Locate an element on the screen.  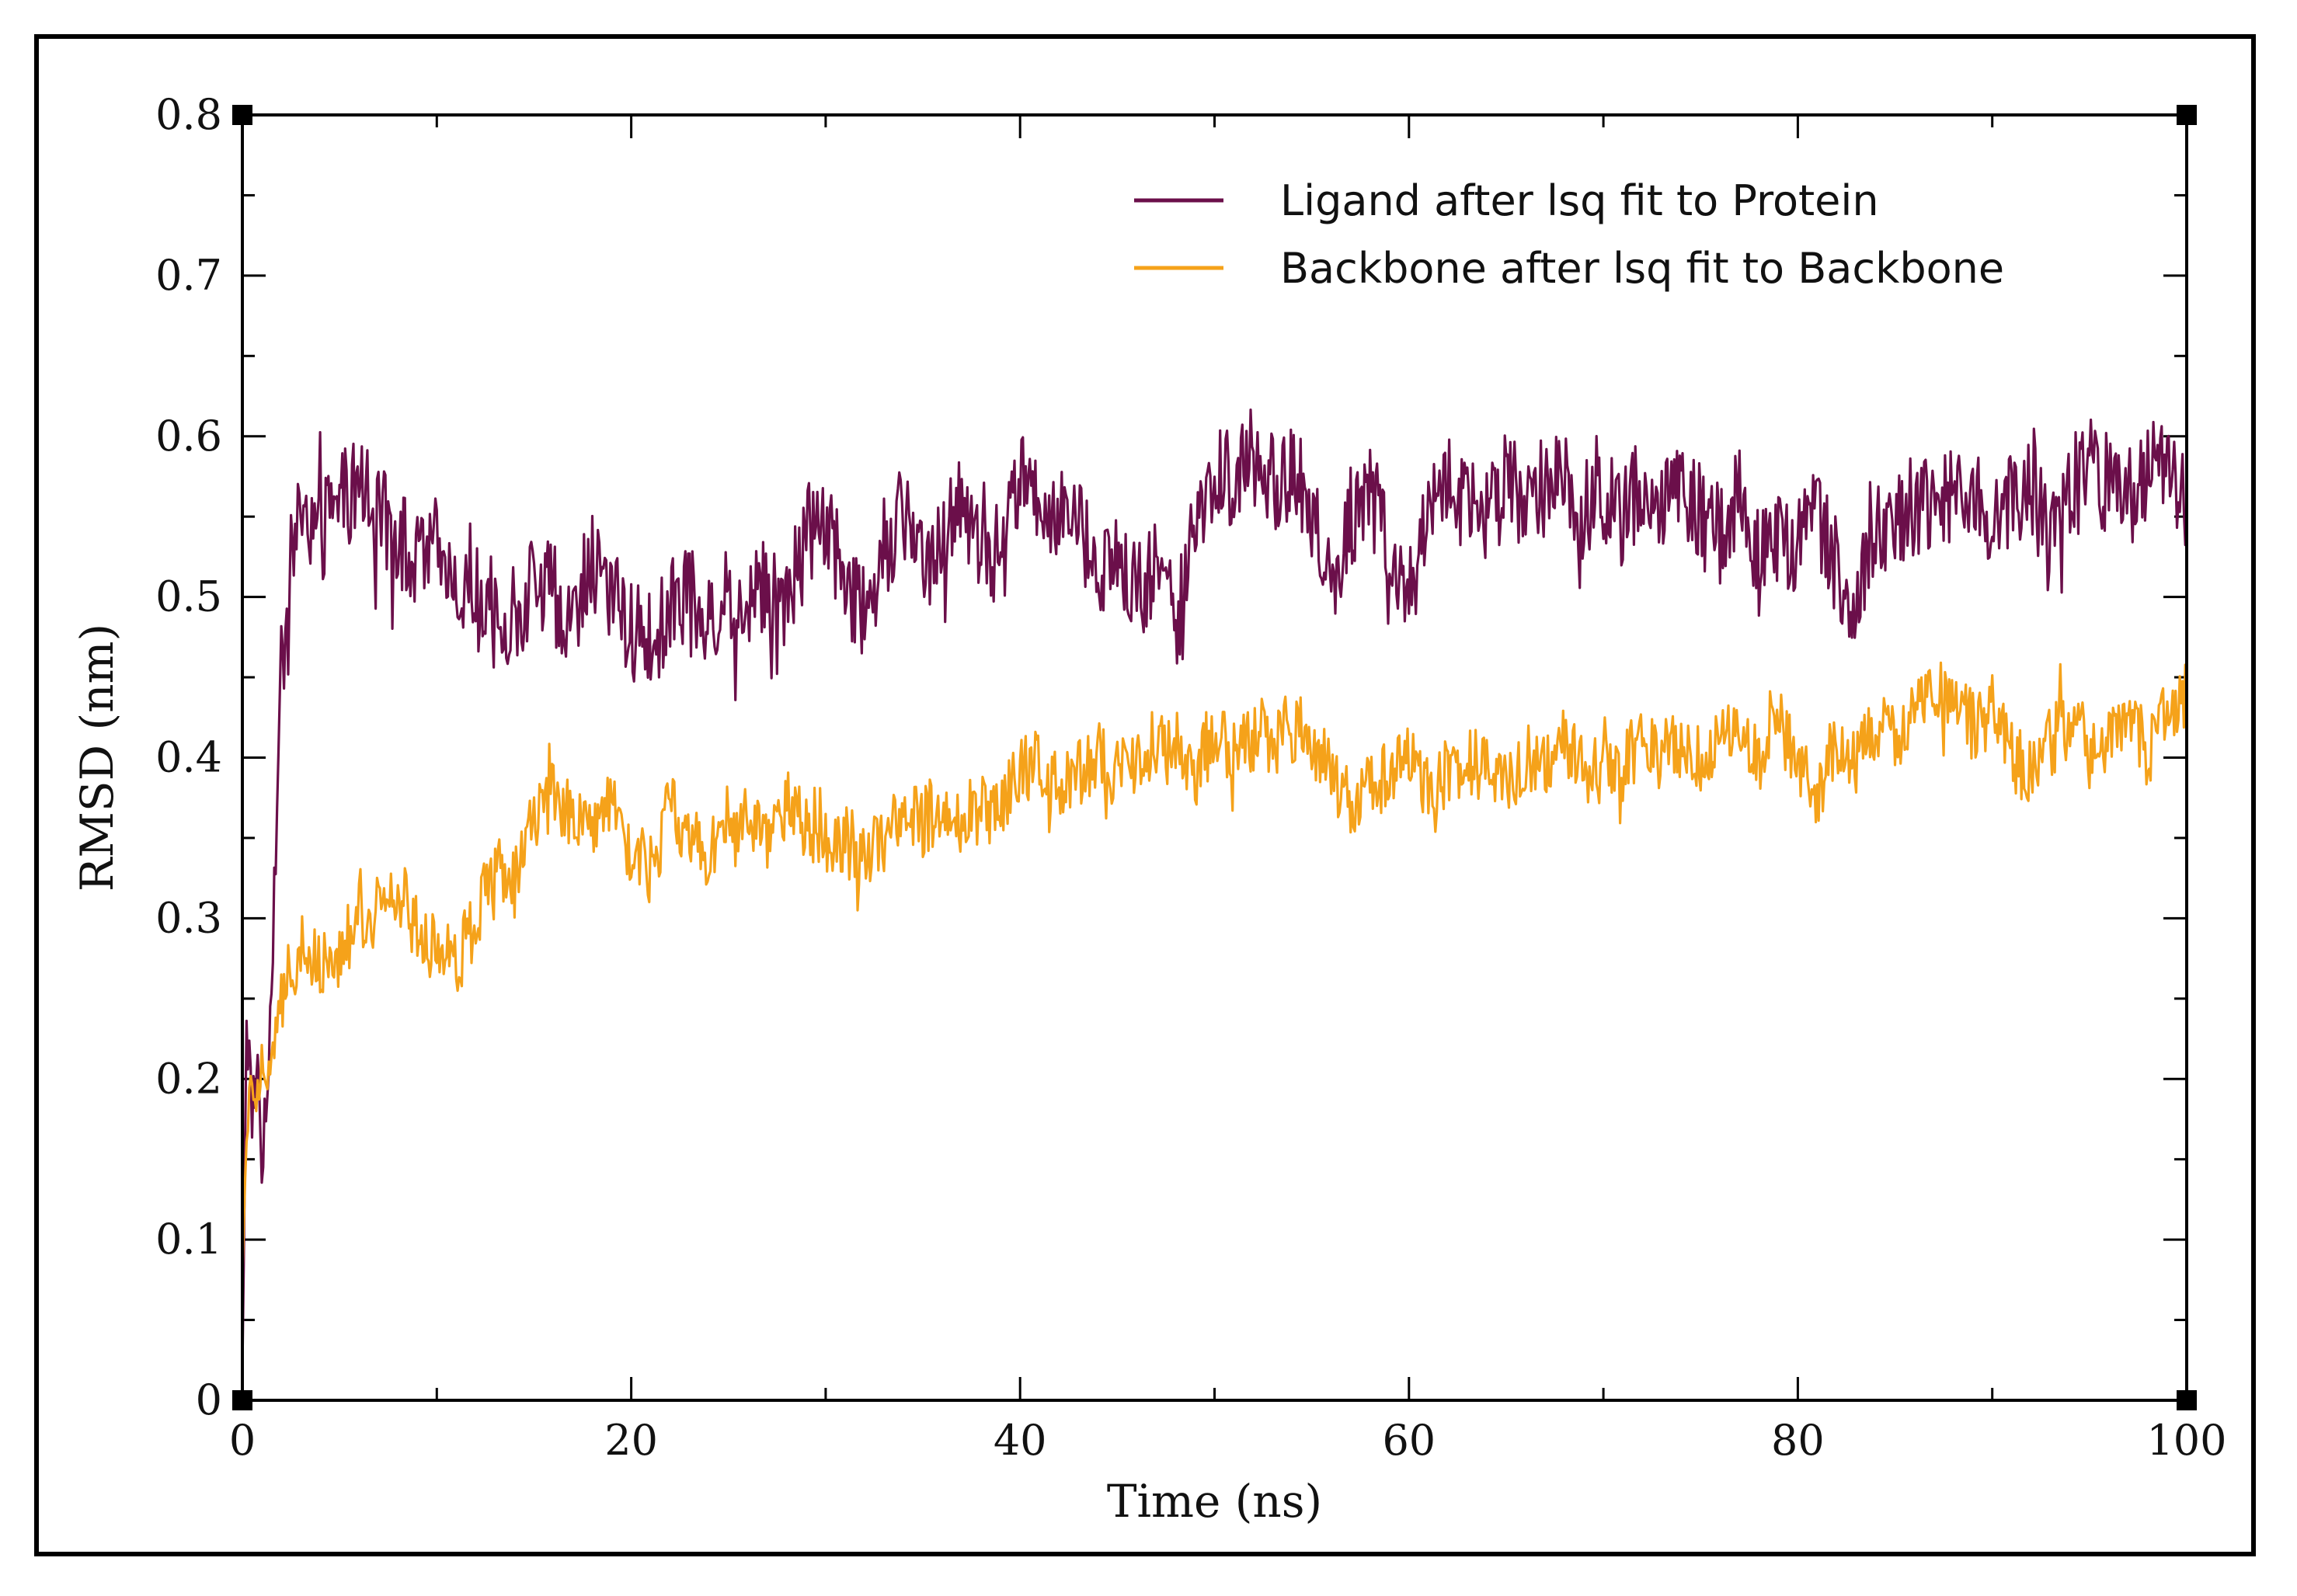
x-tick-label: 40 is located at coordinates (1020, 1440).